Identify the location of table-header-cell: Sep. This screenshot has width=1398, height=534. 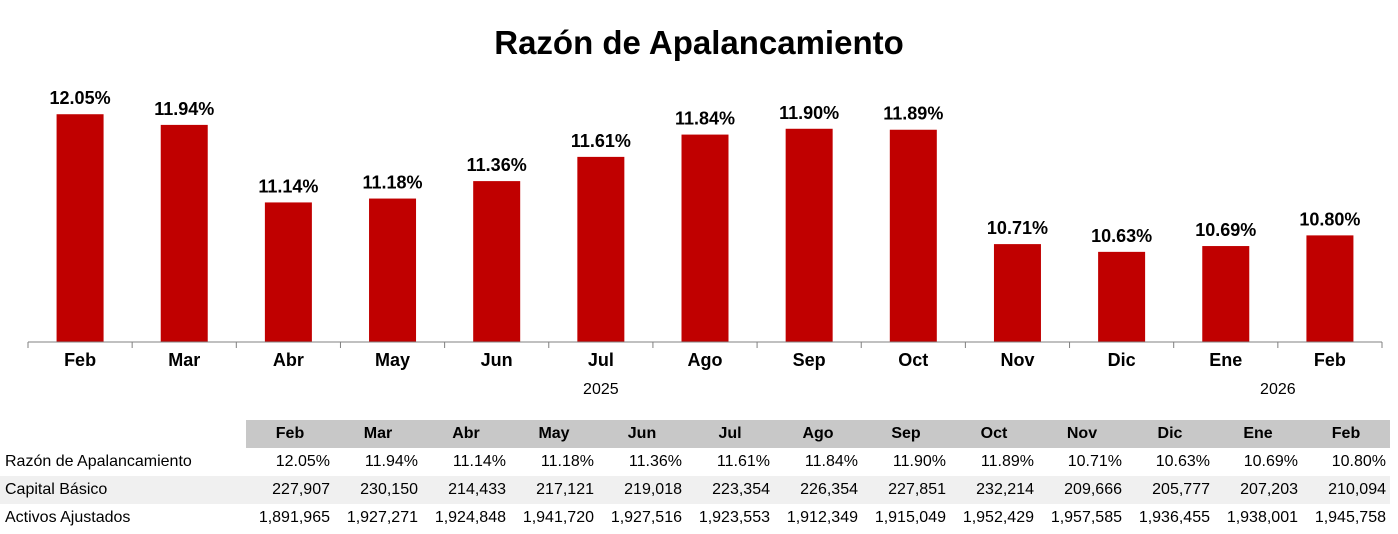
(906, 434).